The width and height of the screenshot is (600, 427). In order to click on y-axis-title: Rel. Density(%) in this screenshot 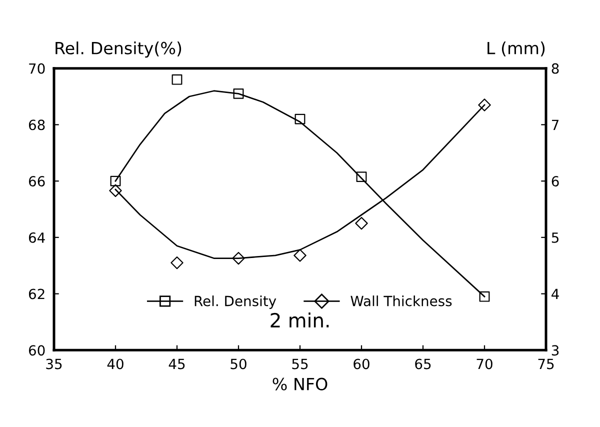, I will do `click(119, 50)`.